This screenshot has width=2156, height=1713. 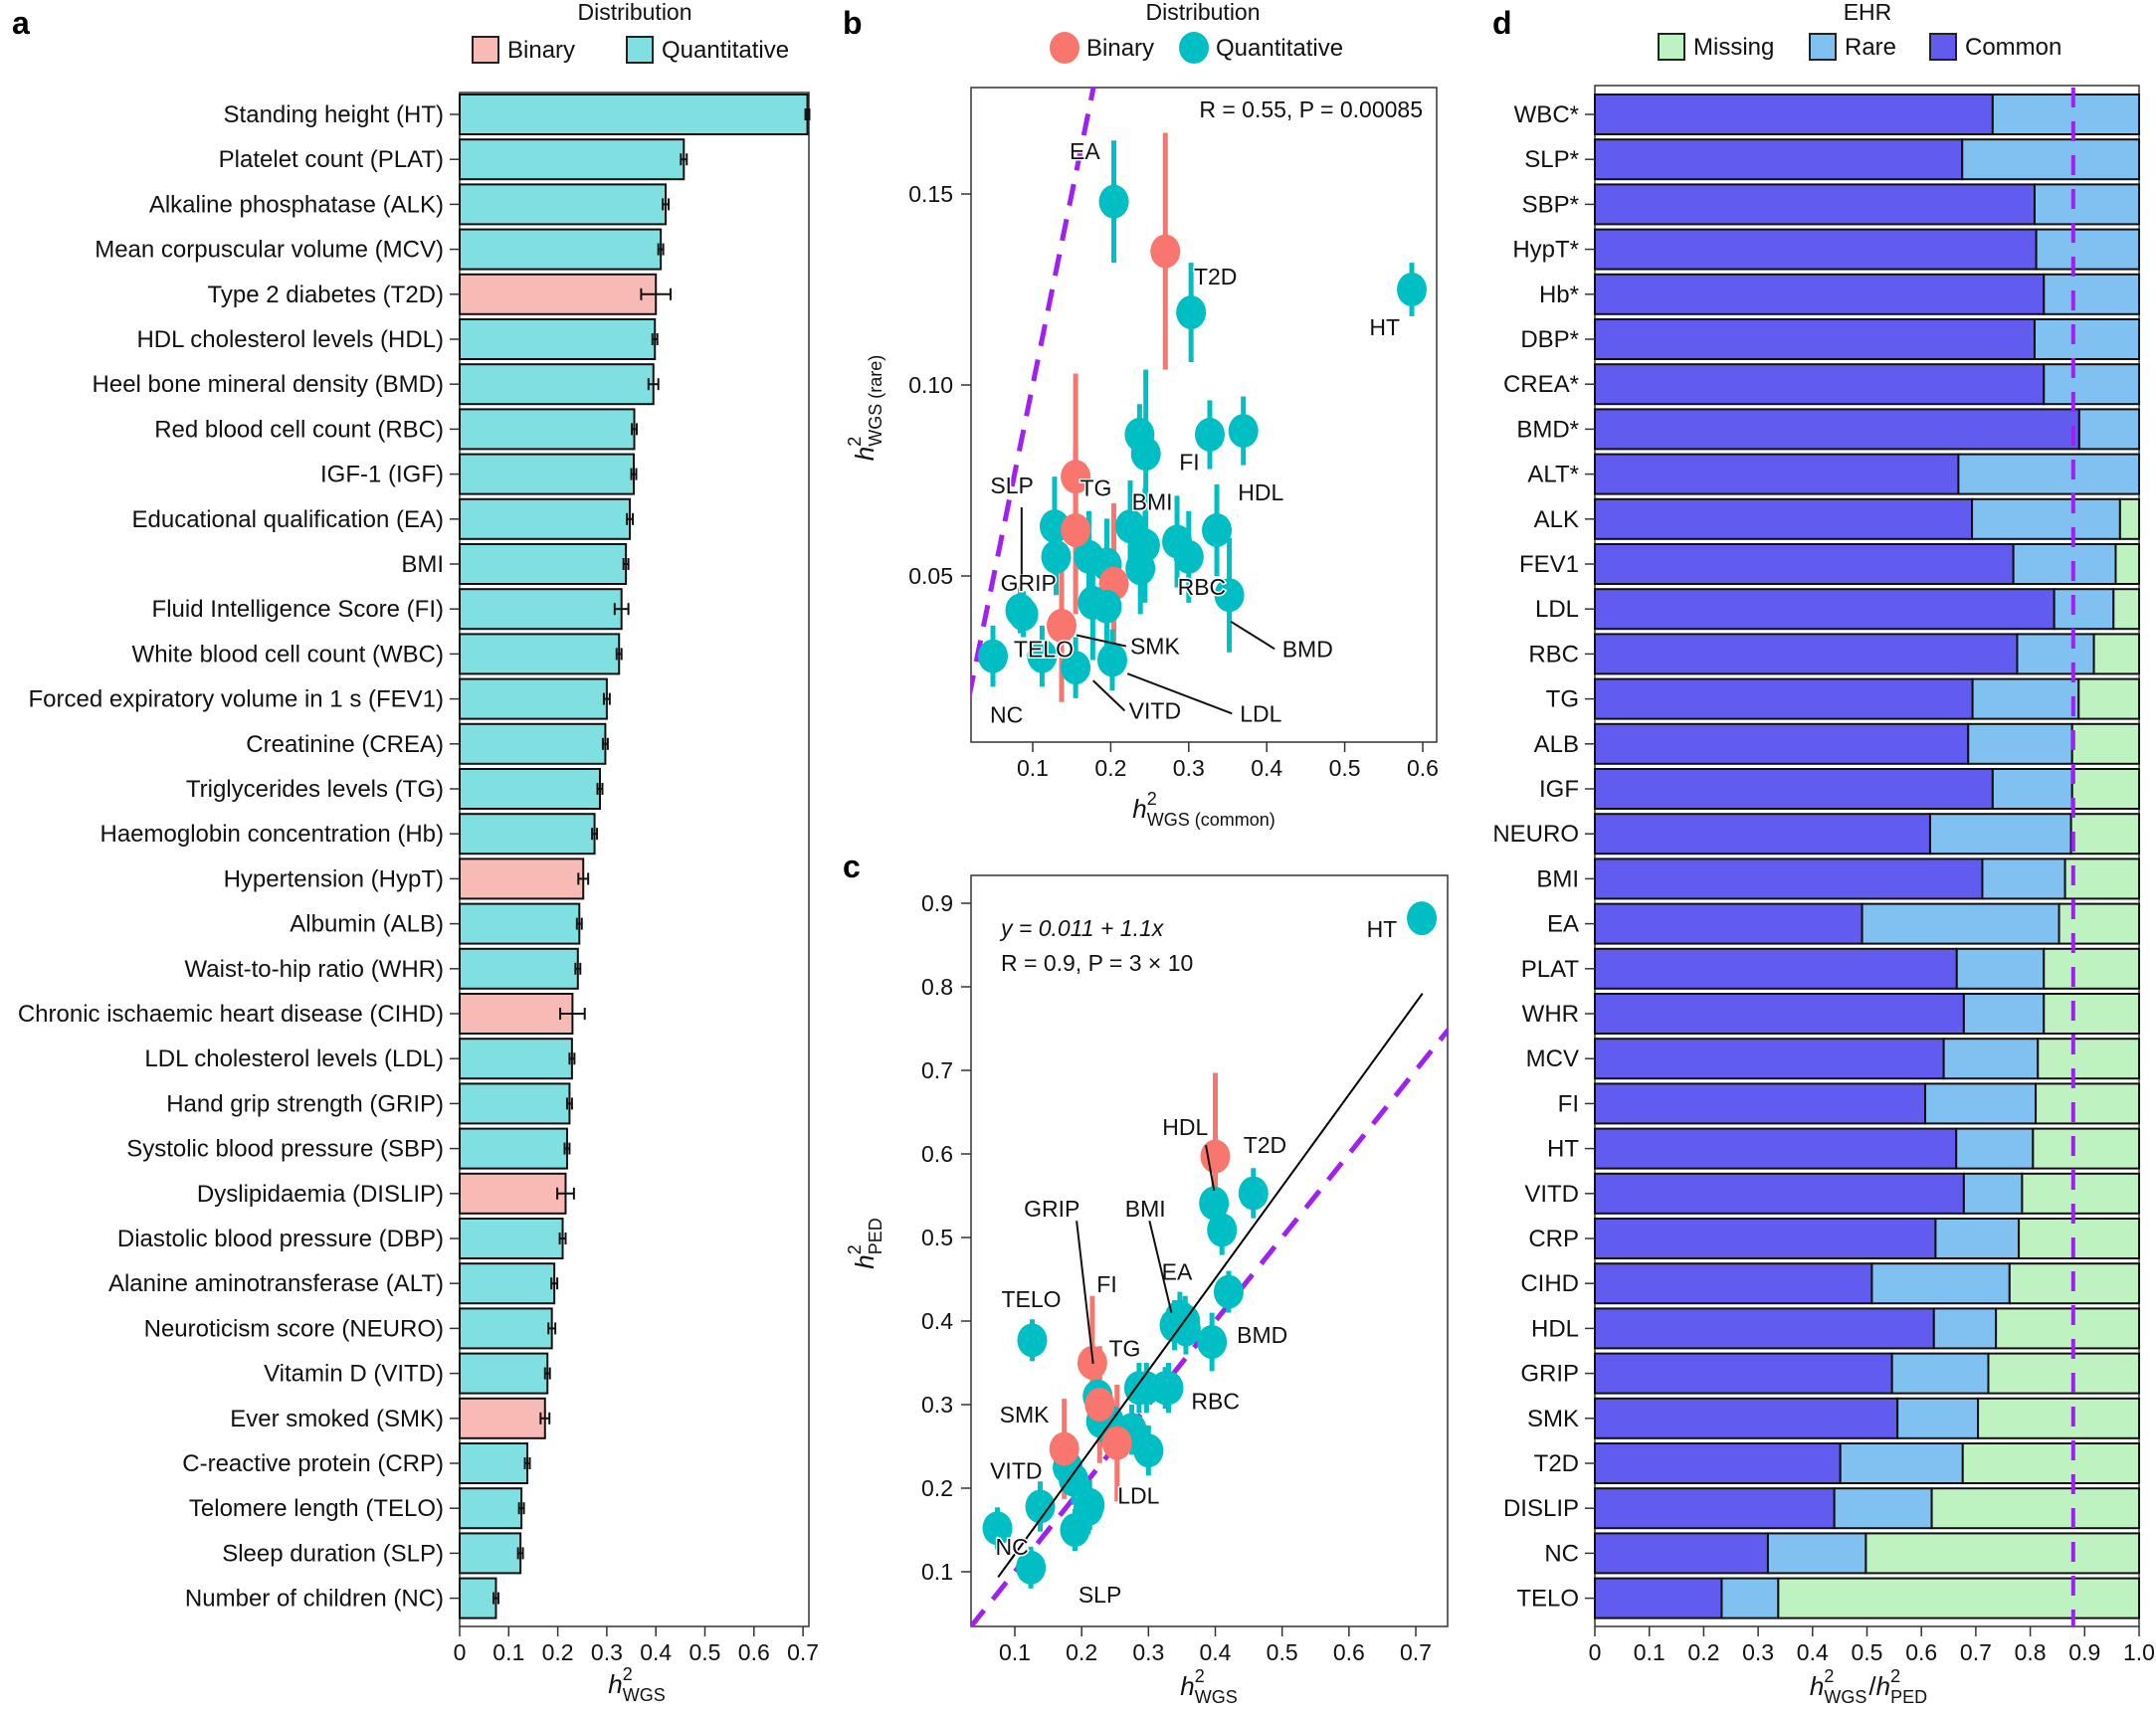 I want to click on y-tick-label-c-2: 0.3, so click(x=937, y=1405).